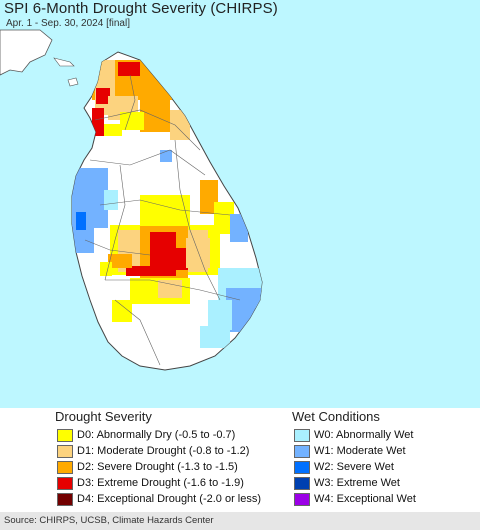 This screenshot has width=480, height=530. Describe the element at coordinates (65, 483) in the screenshot. I see `legend-swatch-d3` at that location.